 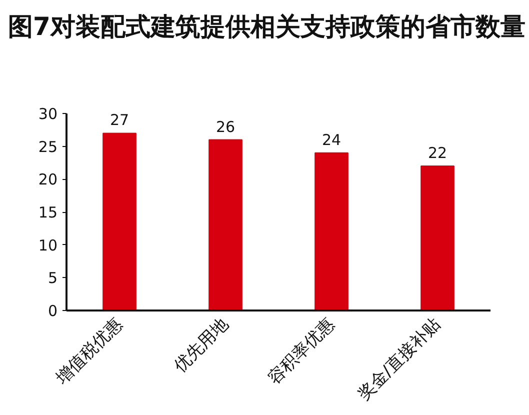 I want to click on data-label: 27, so click(x=120, y=120).